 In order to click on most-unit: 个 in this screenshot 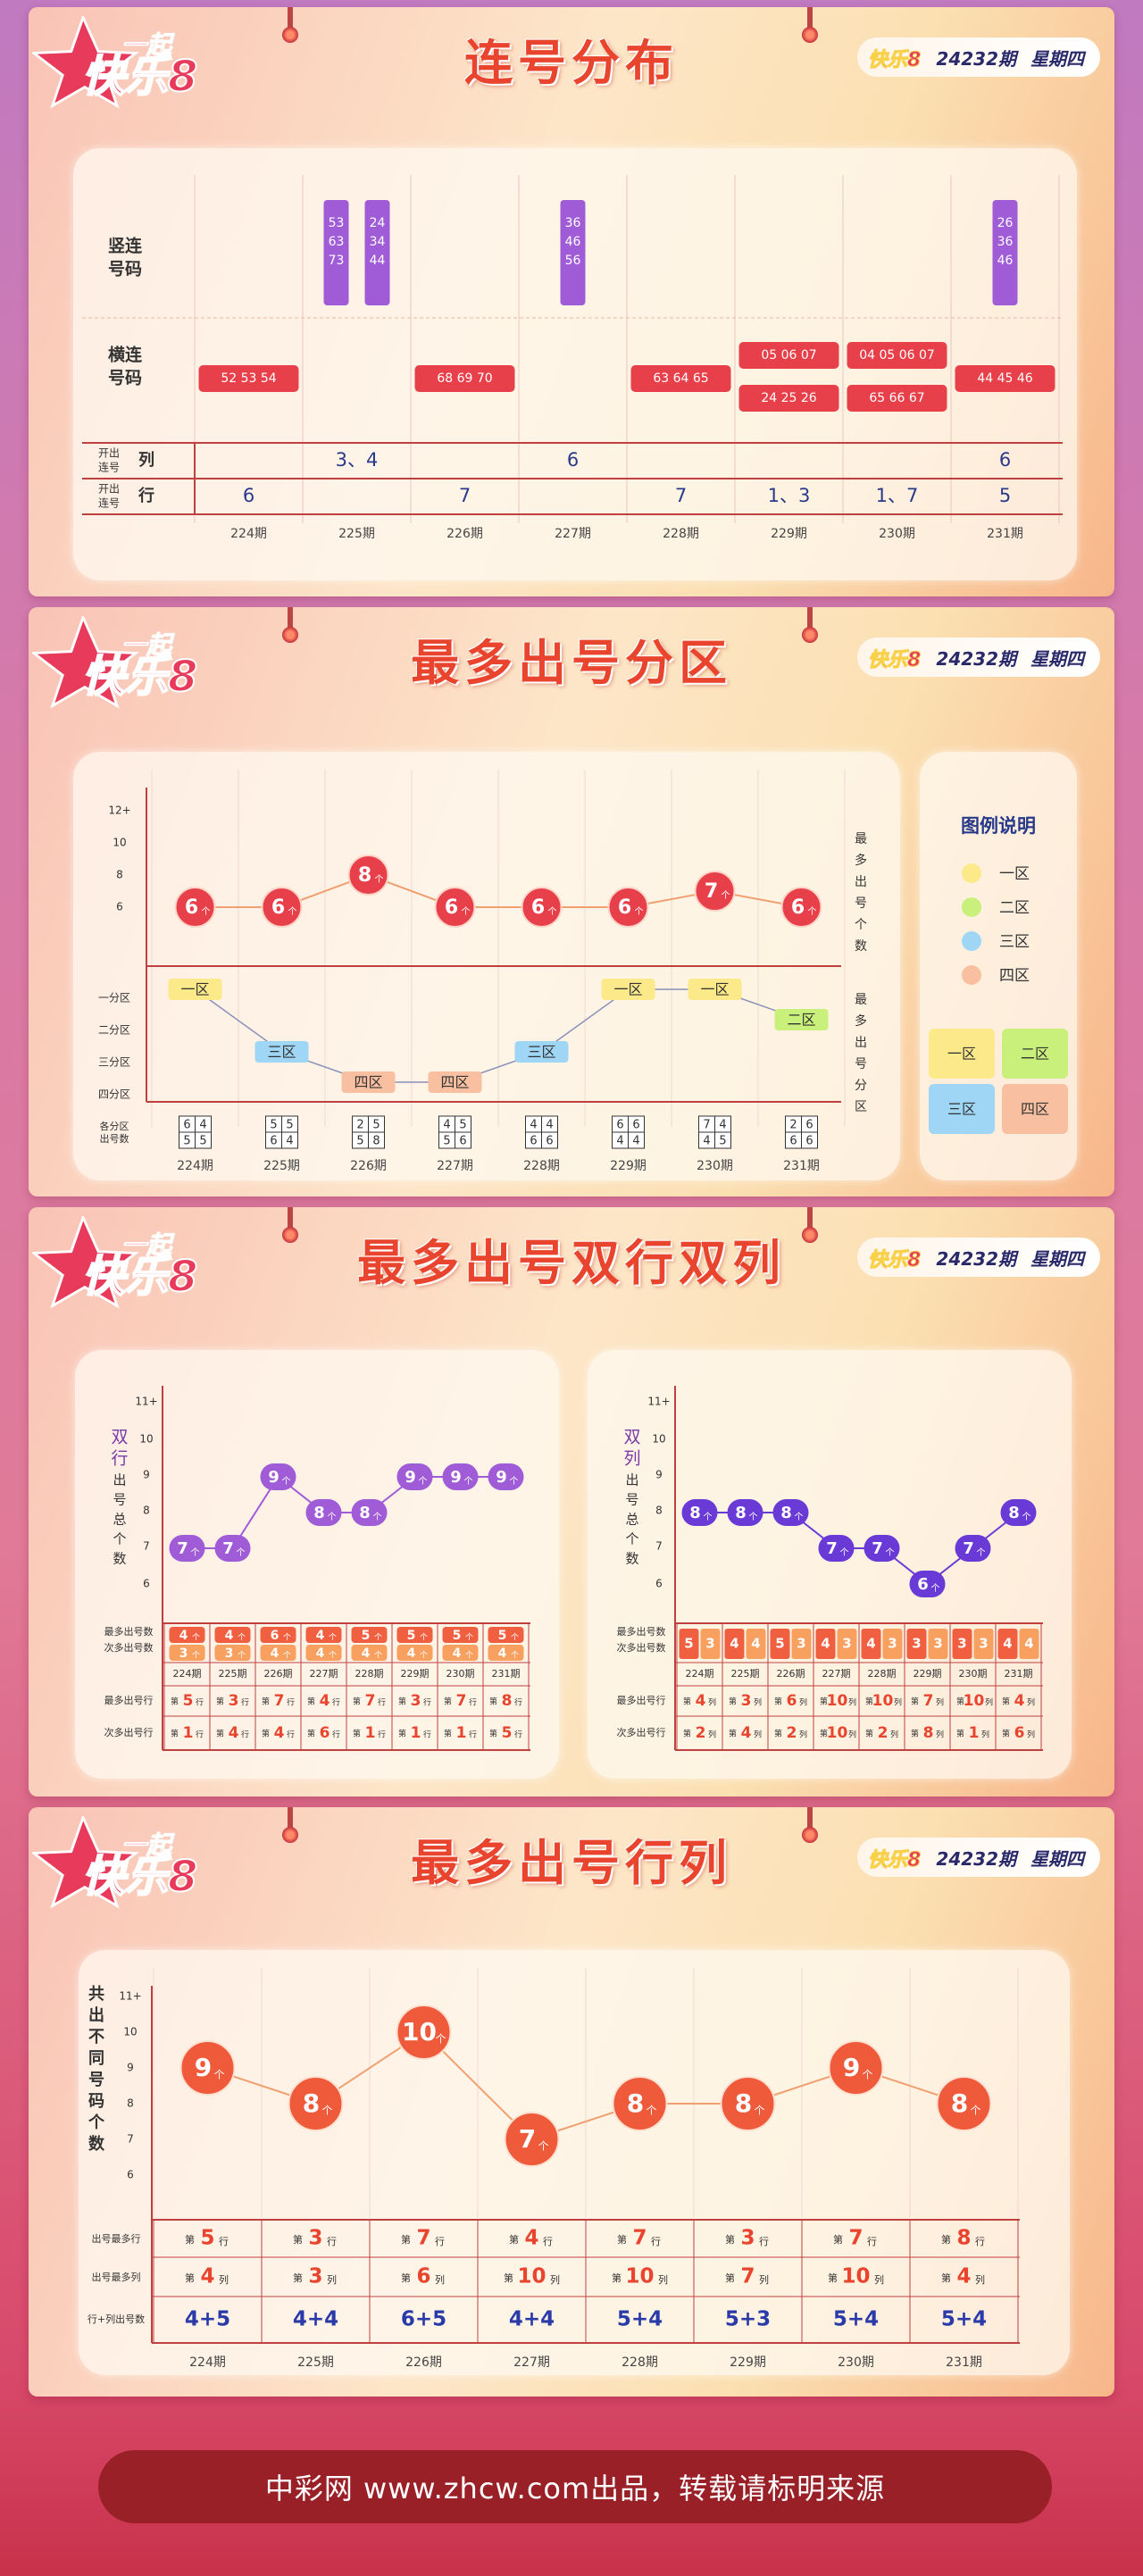, I will do `click(469, 1638)`.